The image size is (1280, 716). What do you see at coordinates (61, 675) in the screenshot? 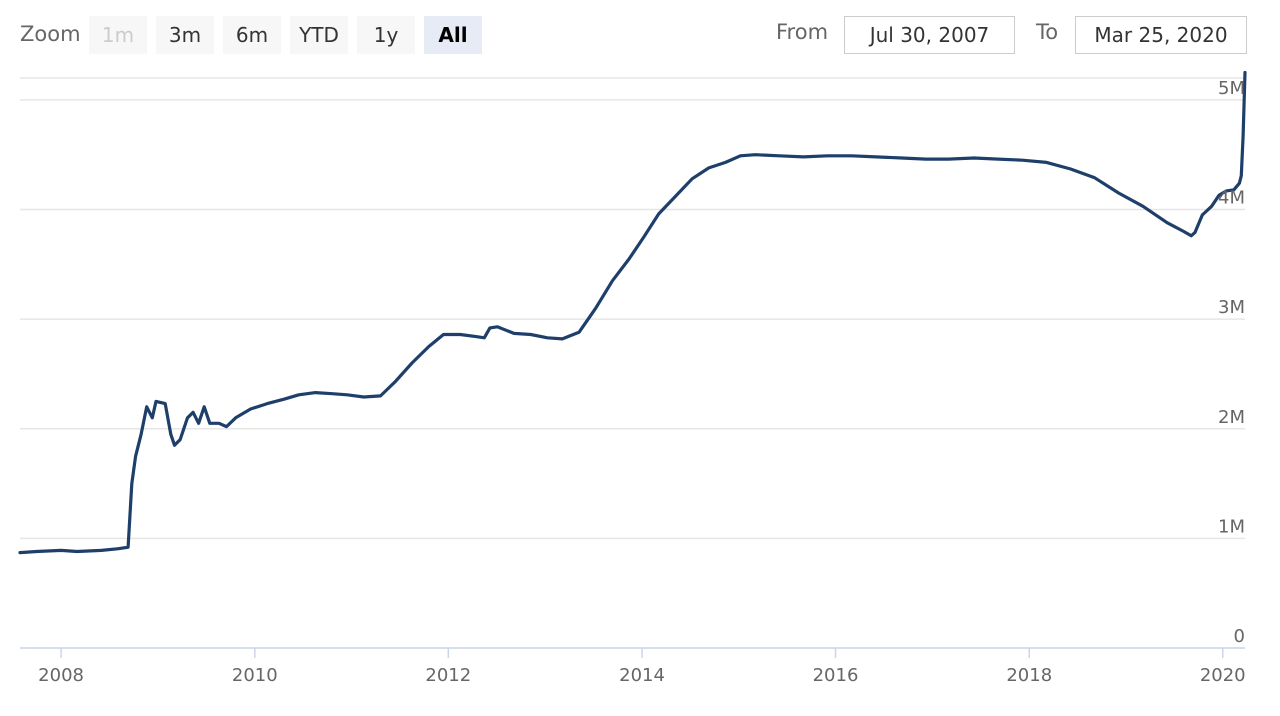
I see `x-tick-label: 2008` at bounding box center [61, 675].